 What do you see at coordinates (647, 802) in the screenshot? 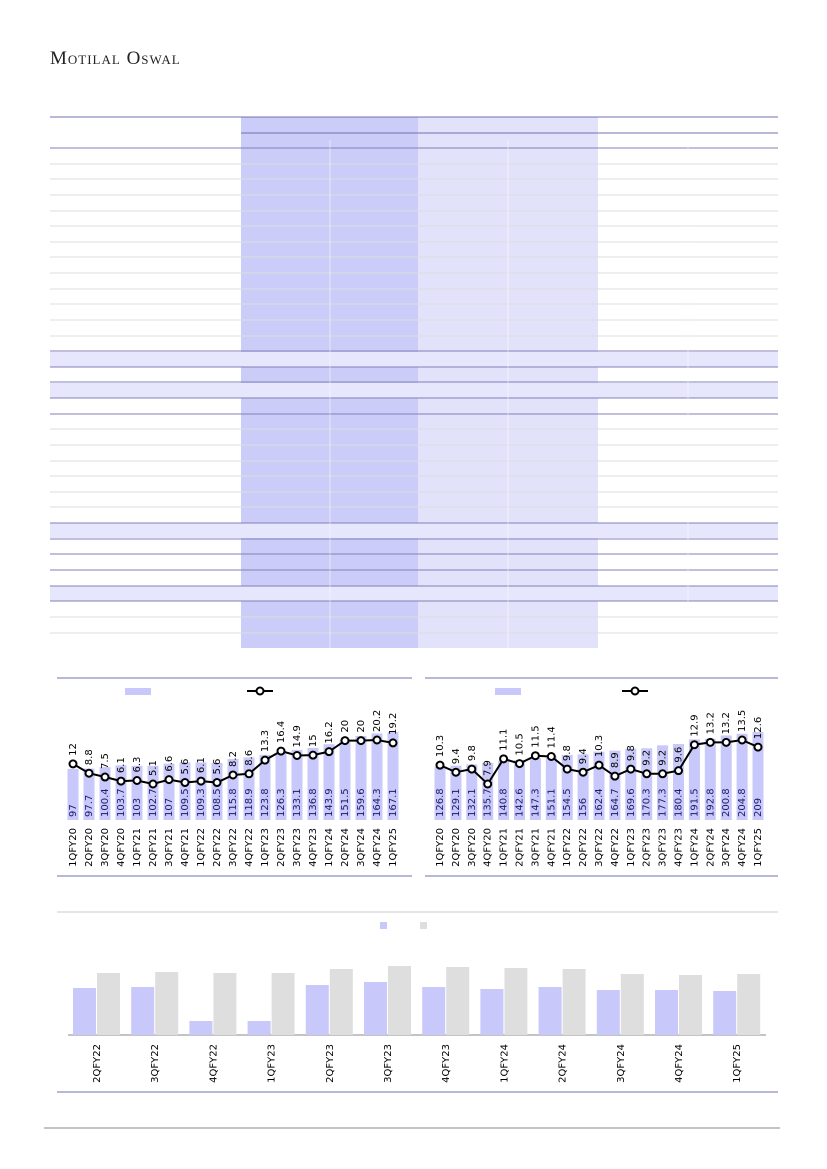
I see `bar-label: 170.3` at bounding box center [647, 802].